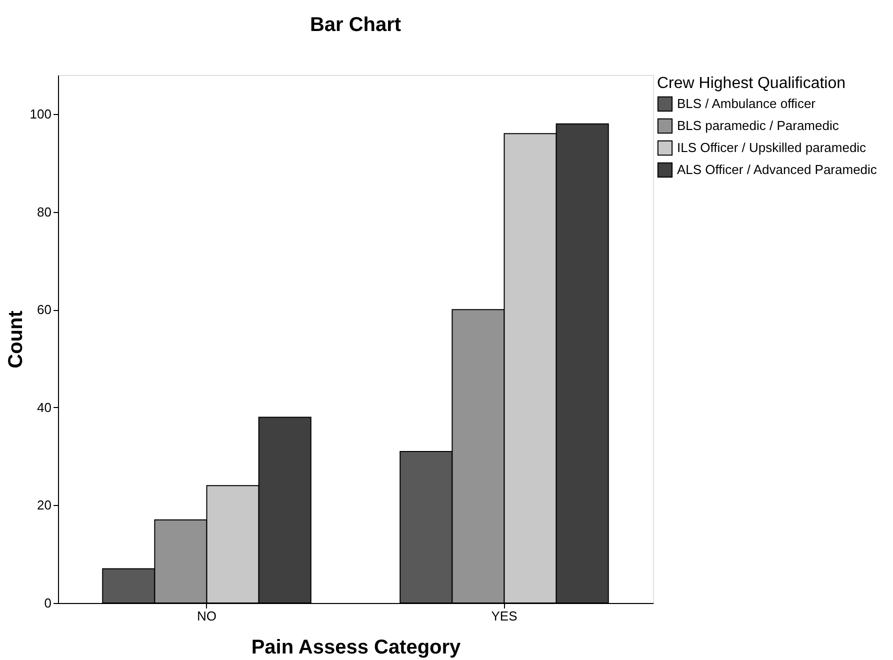 This screenshot has width=893, height=660. Describe the element at coordinates (44, 310) in the screenshot. I see `y-tick-label: 60` at that location.